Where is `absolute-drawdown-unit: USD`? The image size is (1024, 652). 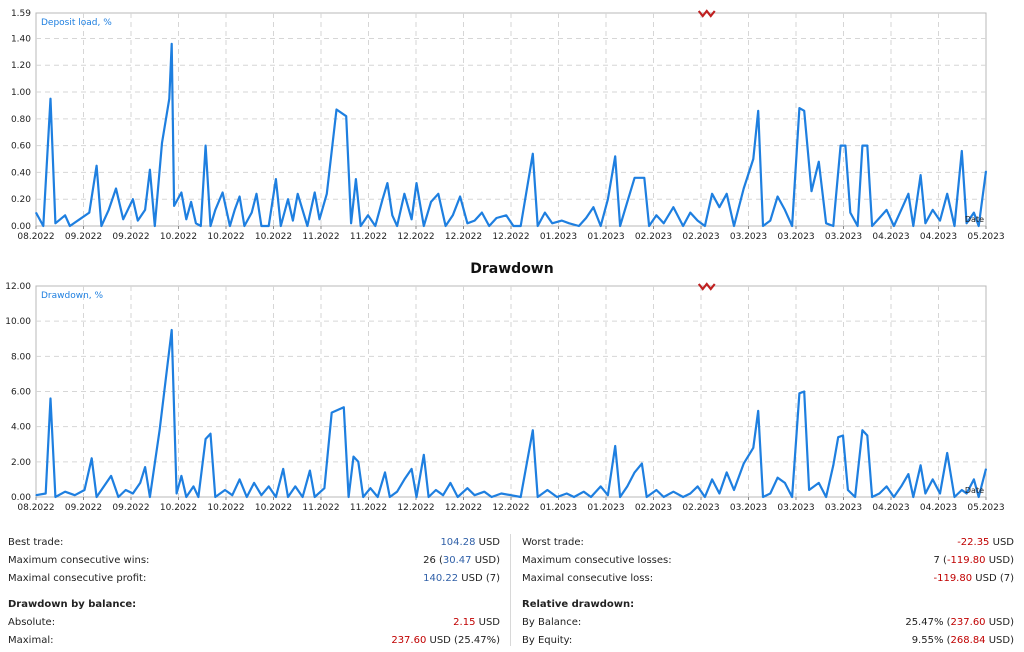
absolute-drawdown-unit: USD is located at coordinates (489, 622).